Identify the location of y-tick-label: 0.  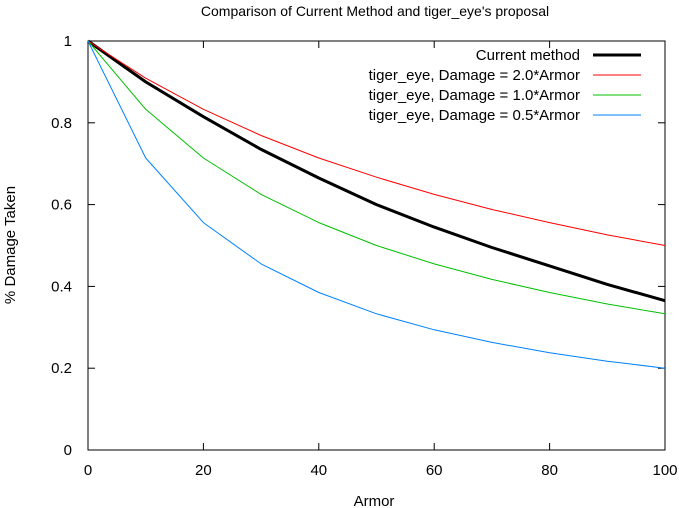
(68, 450).